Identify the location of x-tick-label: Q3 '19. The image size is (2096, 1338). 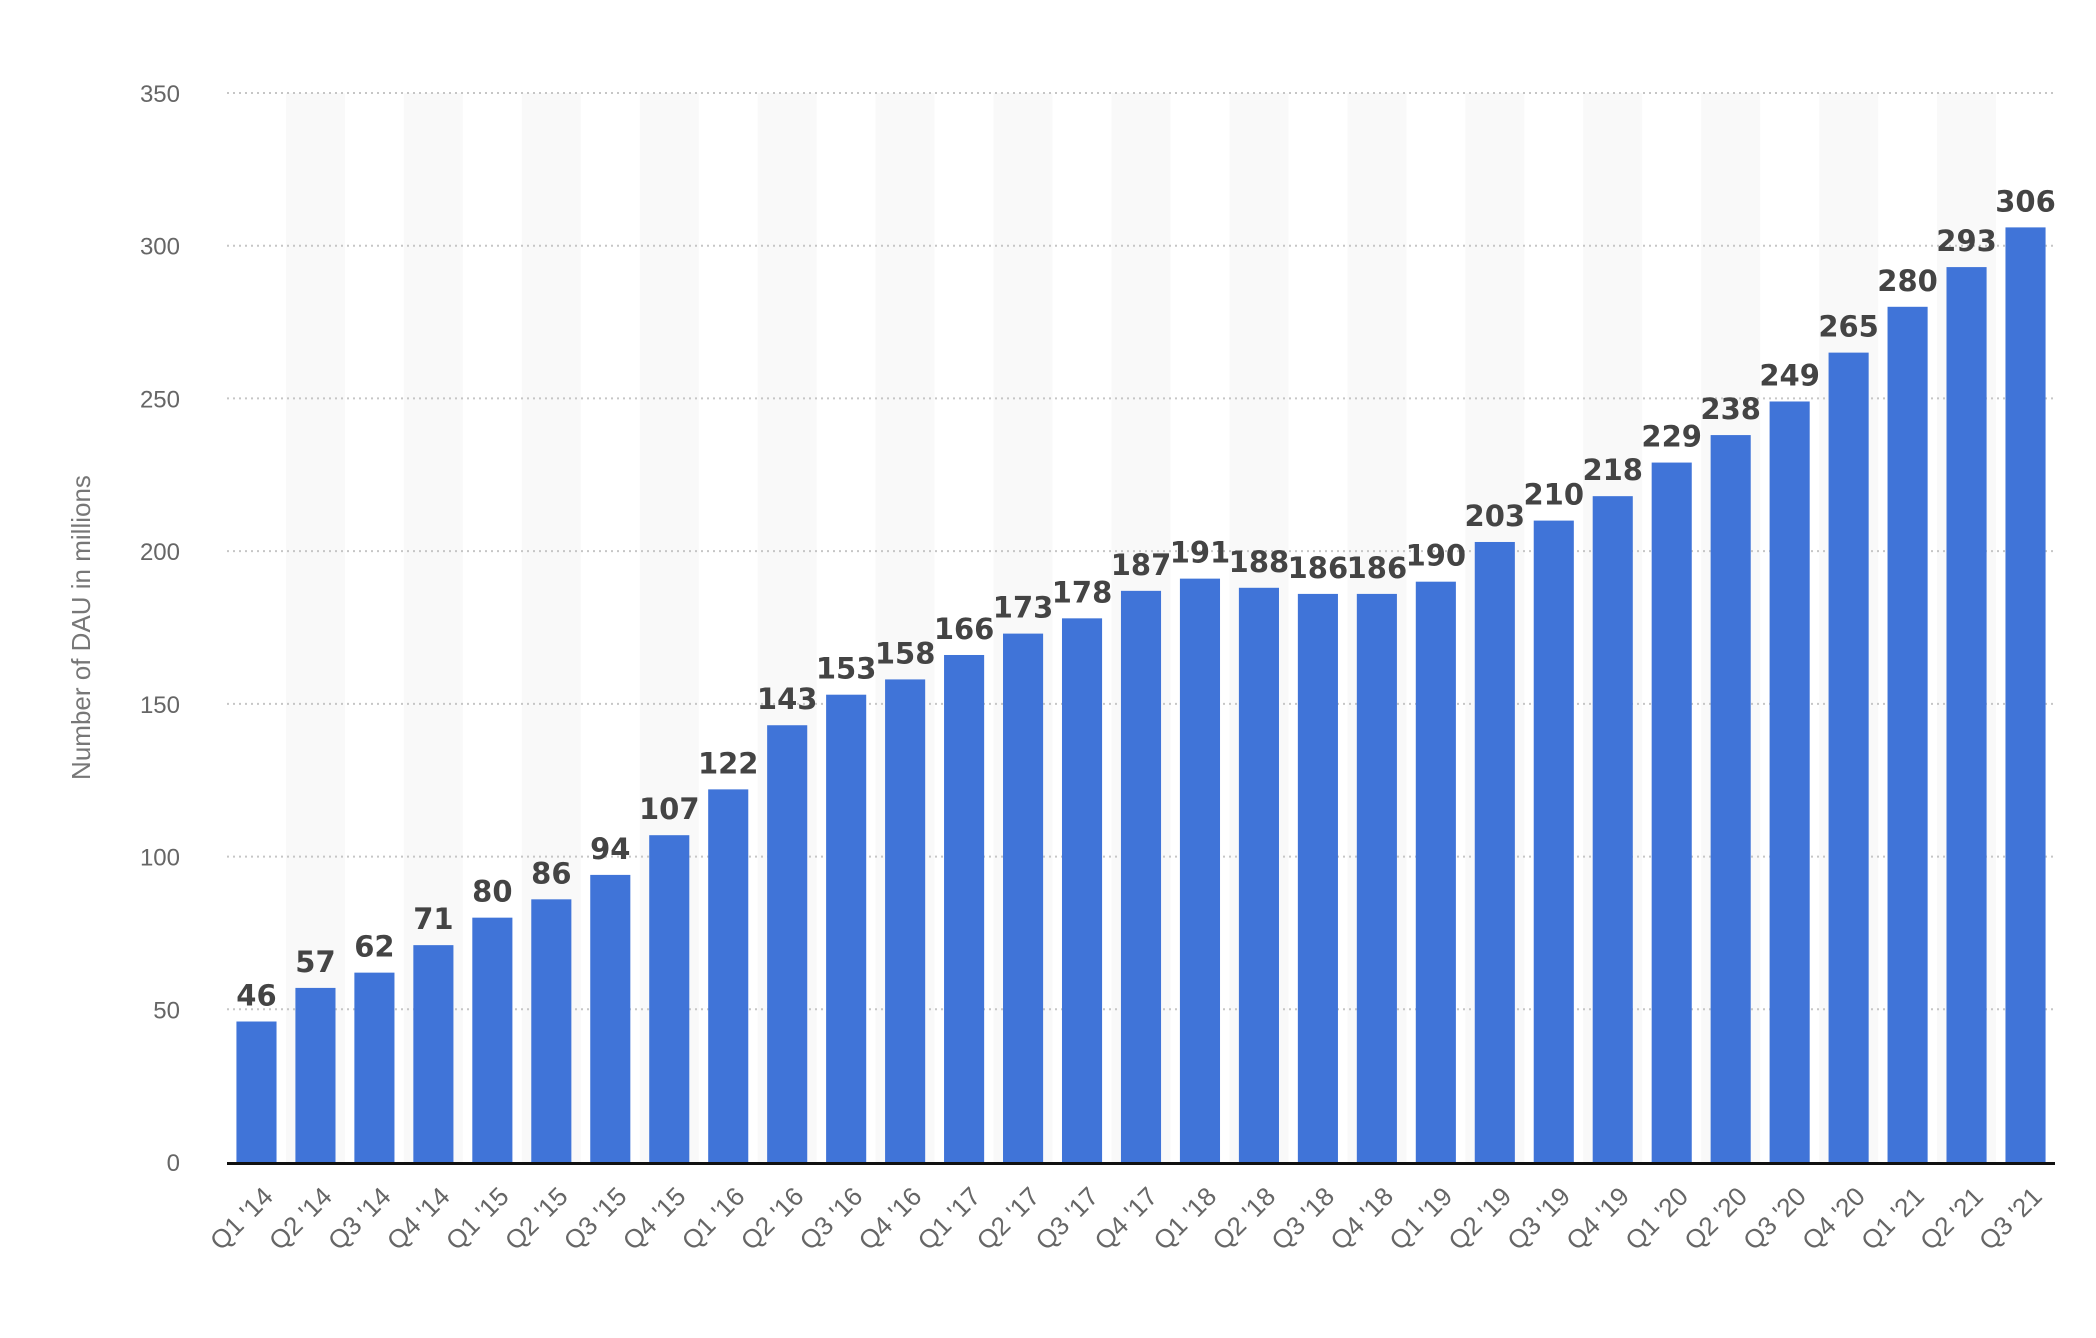
(1538, 1218).